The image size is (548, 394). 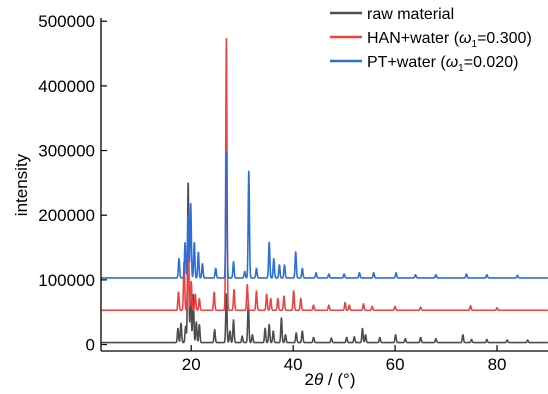 What do you see at coordinates (465, 38) in the screenshot?
I see `legend-han-symbol: ω` at bounding box center [465, 38].